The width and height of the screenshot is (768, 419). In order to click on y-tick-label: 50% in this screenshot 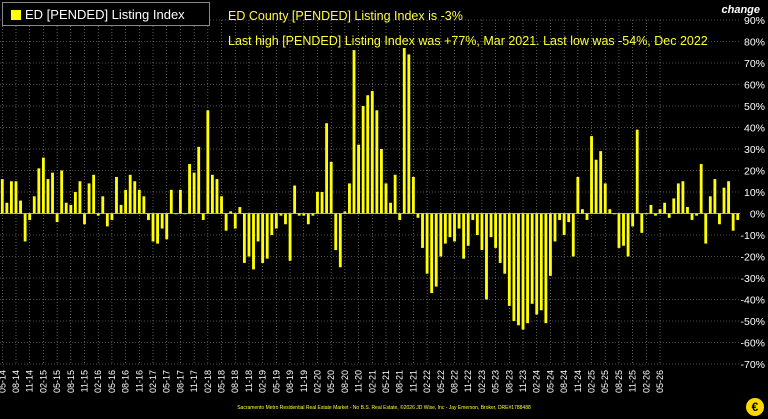, I will do `click(754, 107)`.